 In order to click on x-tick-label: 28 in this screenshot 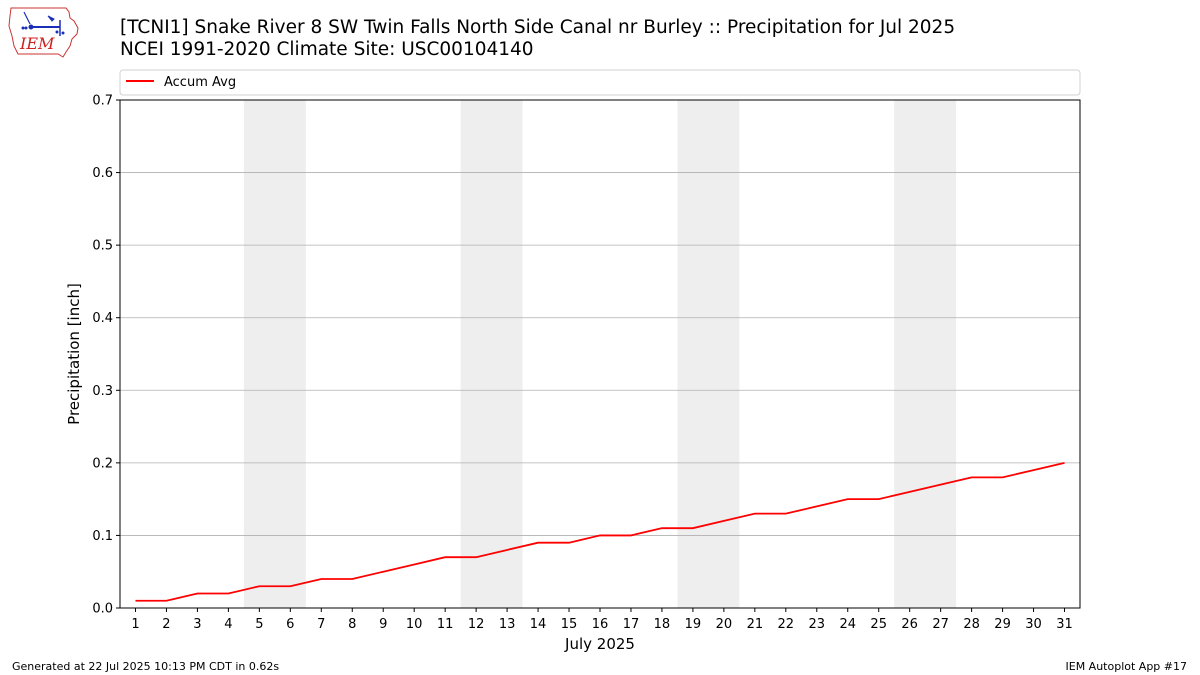, I will do `click(971, 624)`.